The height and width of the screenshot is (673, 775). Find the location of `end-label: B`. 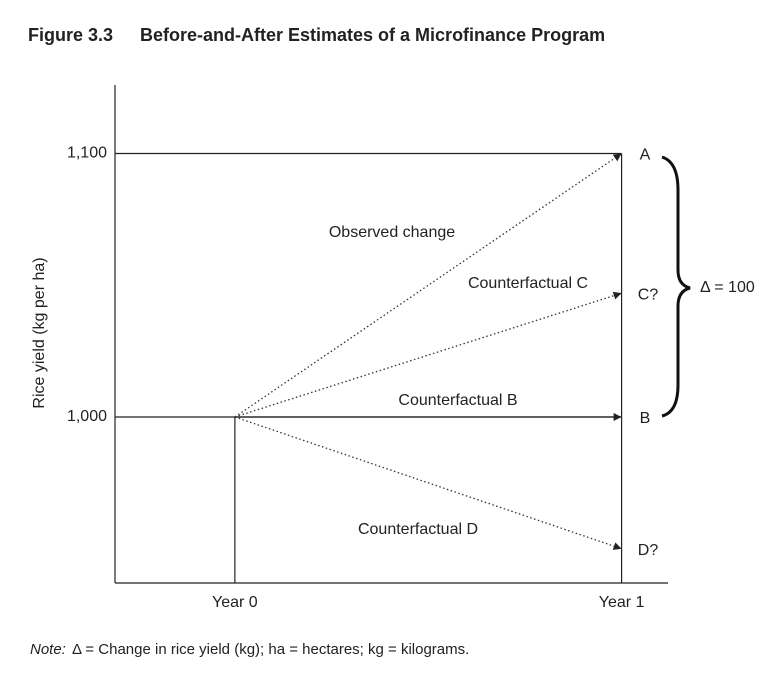

end-label: B is located at coordinates (645, 418).